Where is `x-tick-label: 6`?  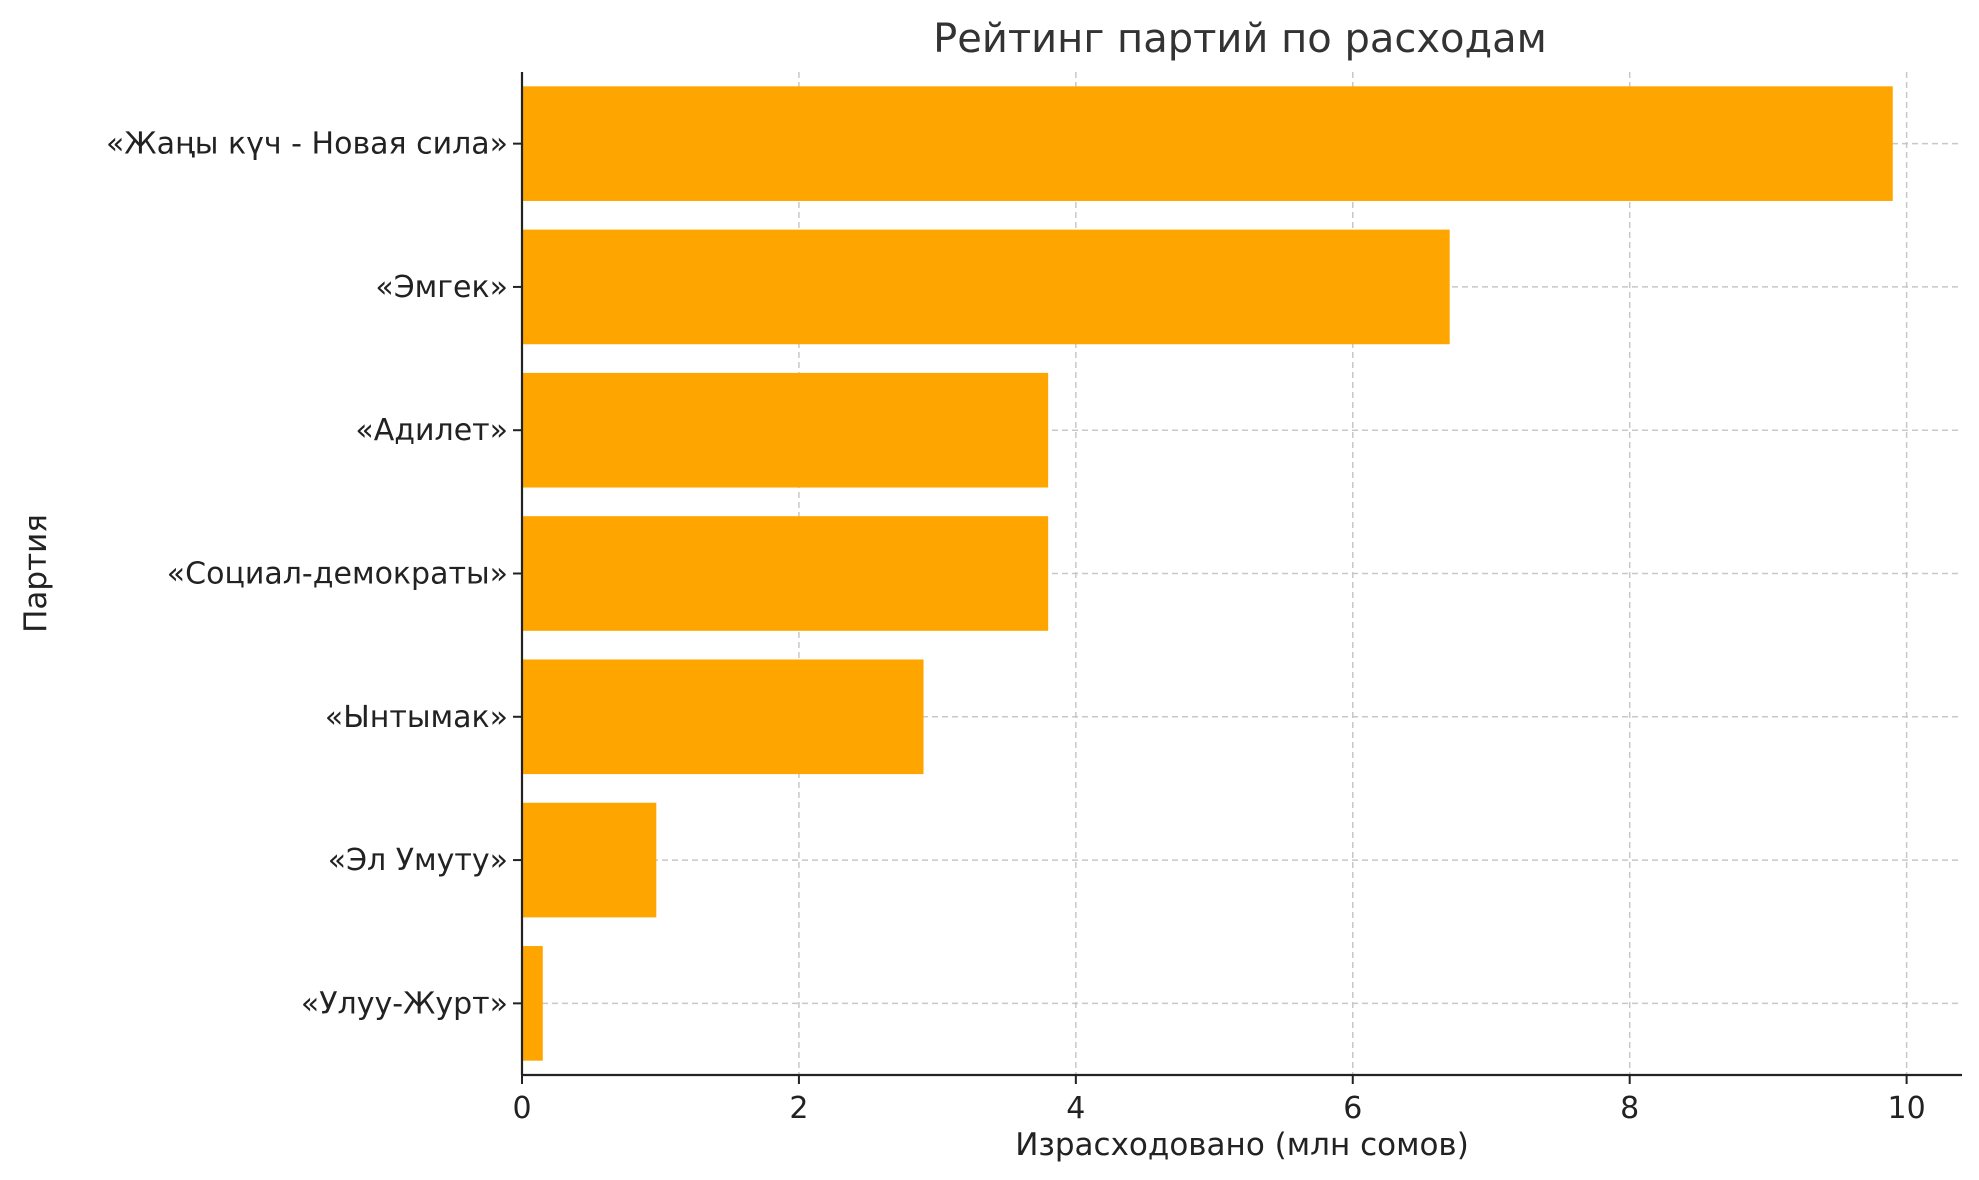 x-tick-label: 6 is located at coordinates (1352, 1108).